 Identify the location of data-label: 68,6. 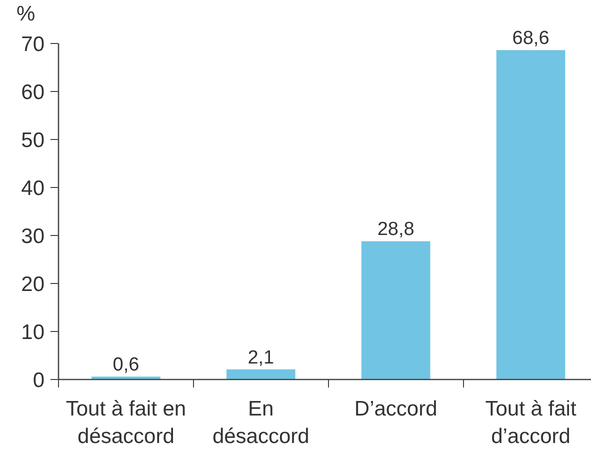
(531, 39).